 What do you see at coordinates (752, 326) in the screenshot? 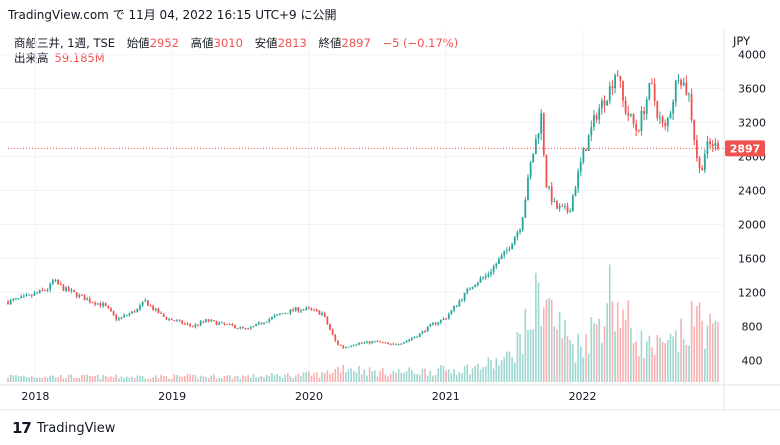
I see `price-tick-label: 800` at bounding box center [752, 326].